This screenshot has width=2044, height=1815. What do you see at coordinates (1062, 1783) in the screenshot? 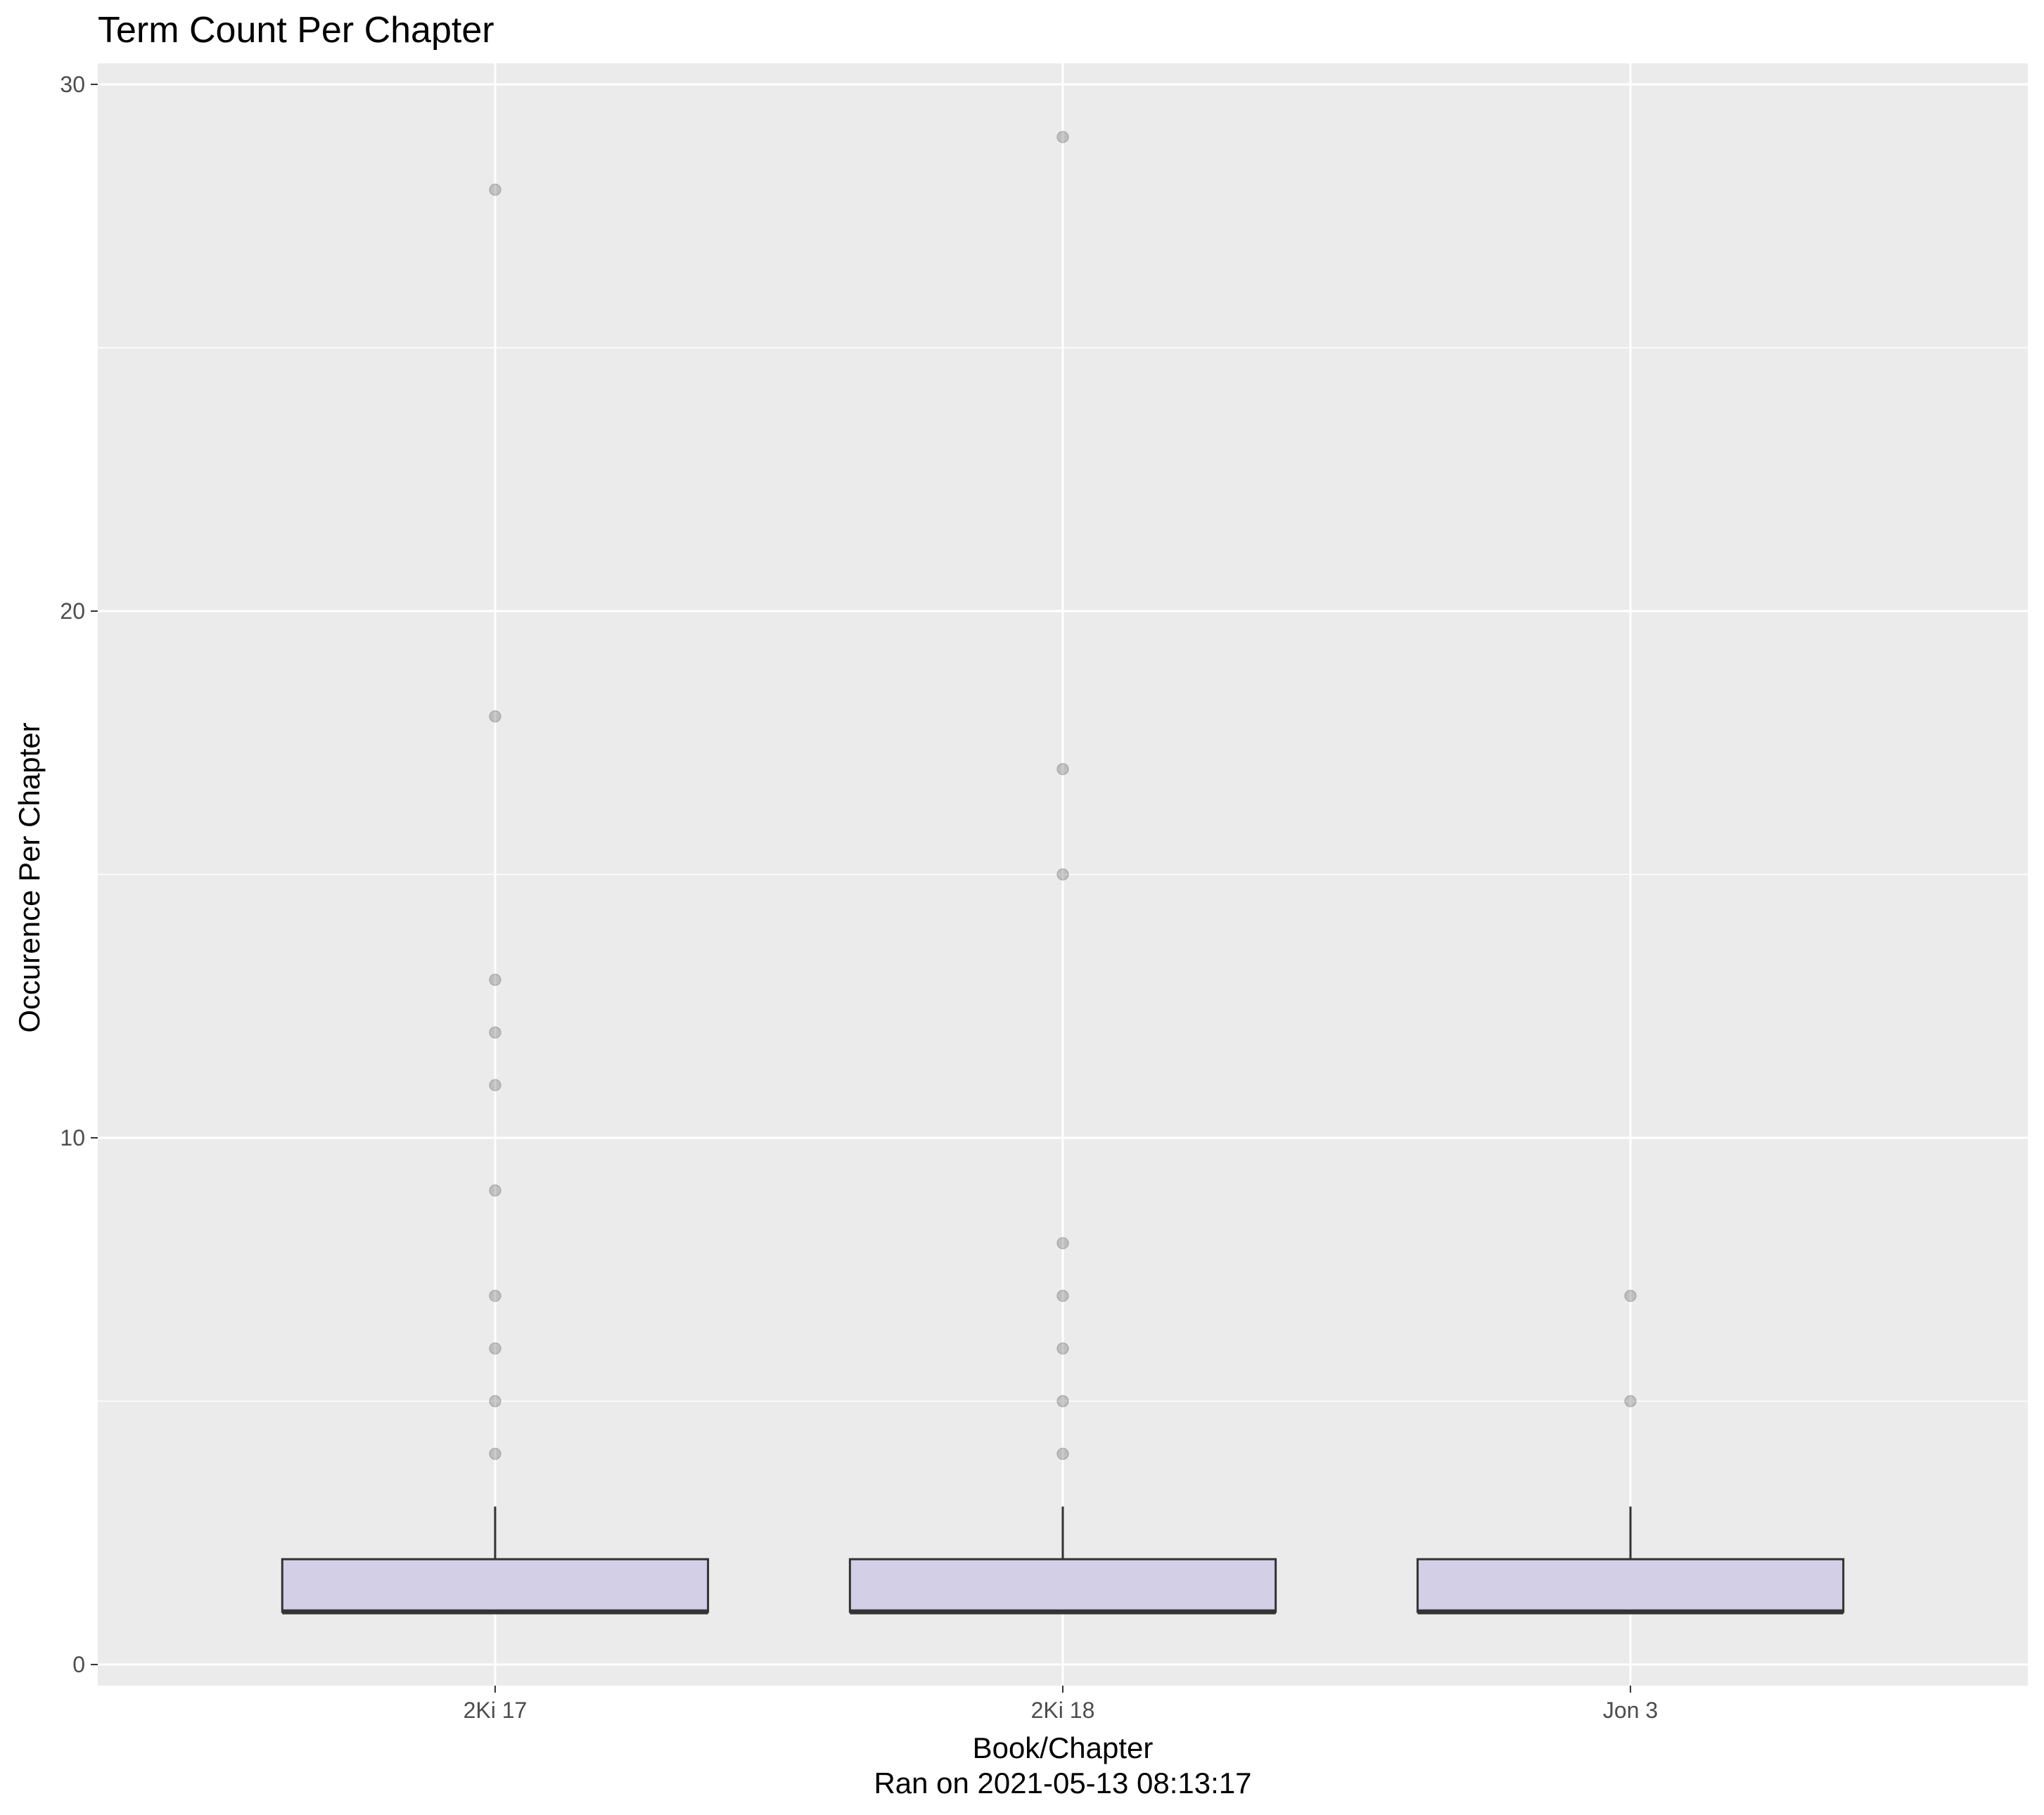
I see `chart-caption: Ran on 2021-05-13 08:13:17` at bounding box center [1062, 1783].